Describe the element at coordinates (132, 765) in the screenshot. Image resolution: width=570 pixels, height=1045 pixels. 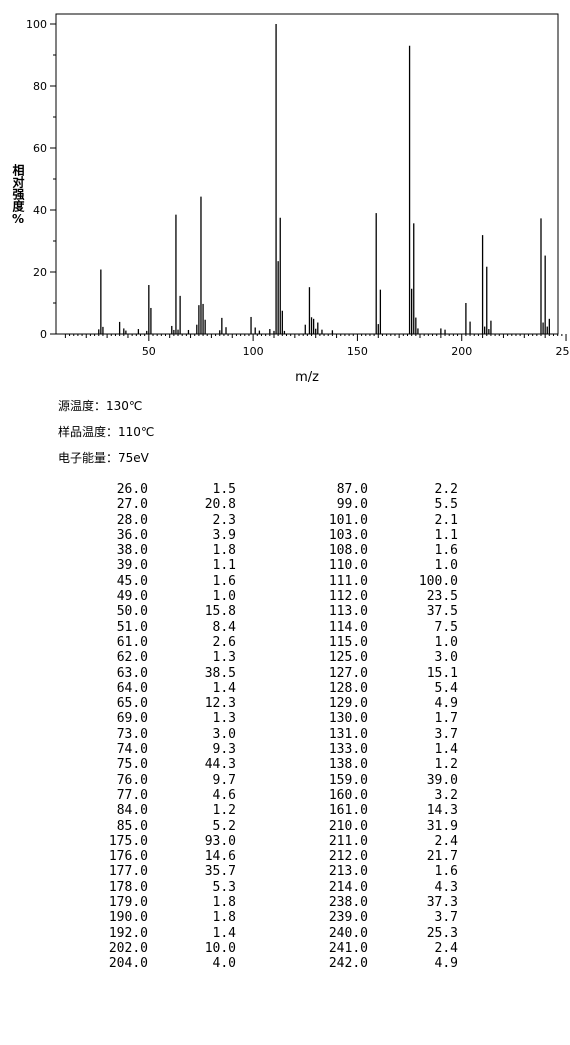
I see `mz-cell: 75.0` at that location.